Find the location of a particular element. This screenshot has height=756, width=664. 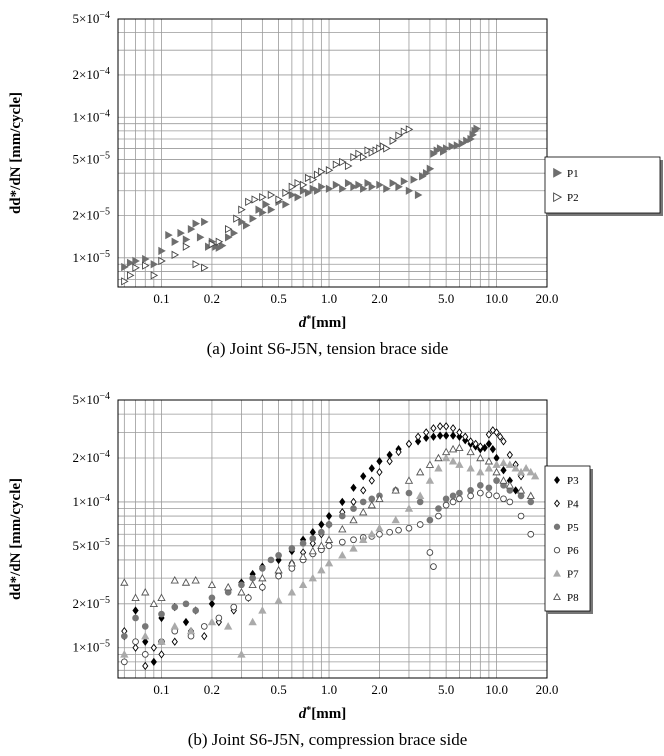

y-tick-label: 1×10⁻⁴ is located at coordinates (91, 116).